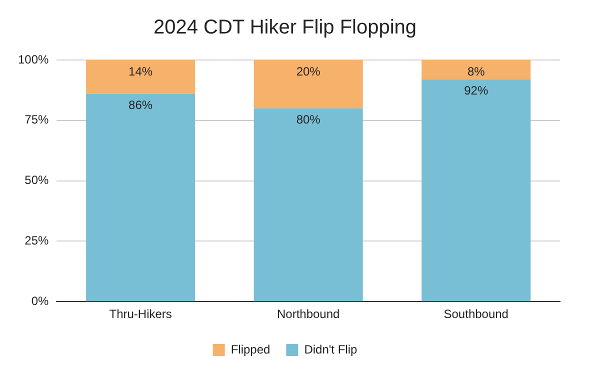 This screenshot has width=600, height=371. Describe the element at coordinates (140, 71) in the screenshot. I see `data-label: 14%` at that location.